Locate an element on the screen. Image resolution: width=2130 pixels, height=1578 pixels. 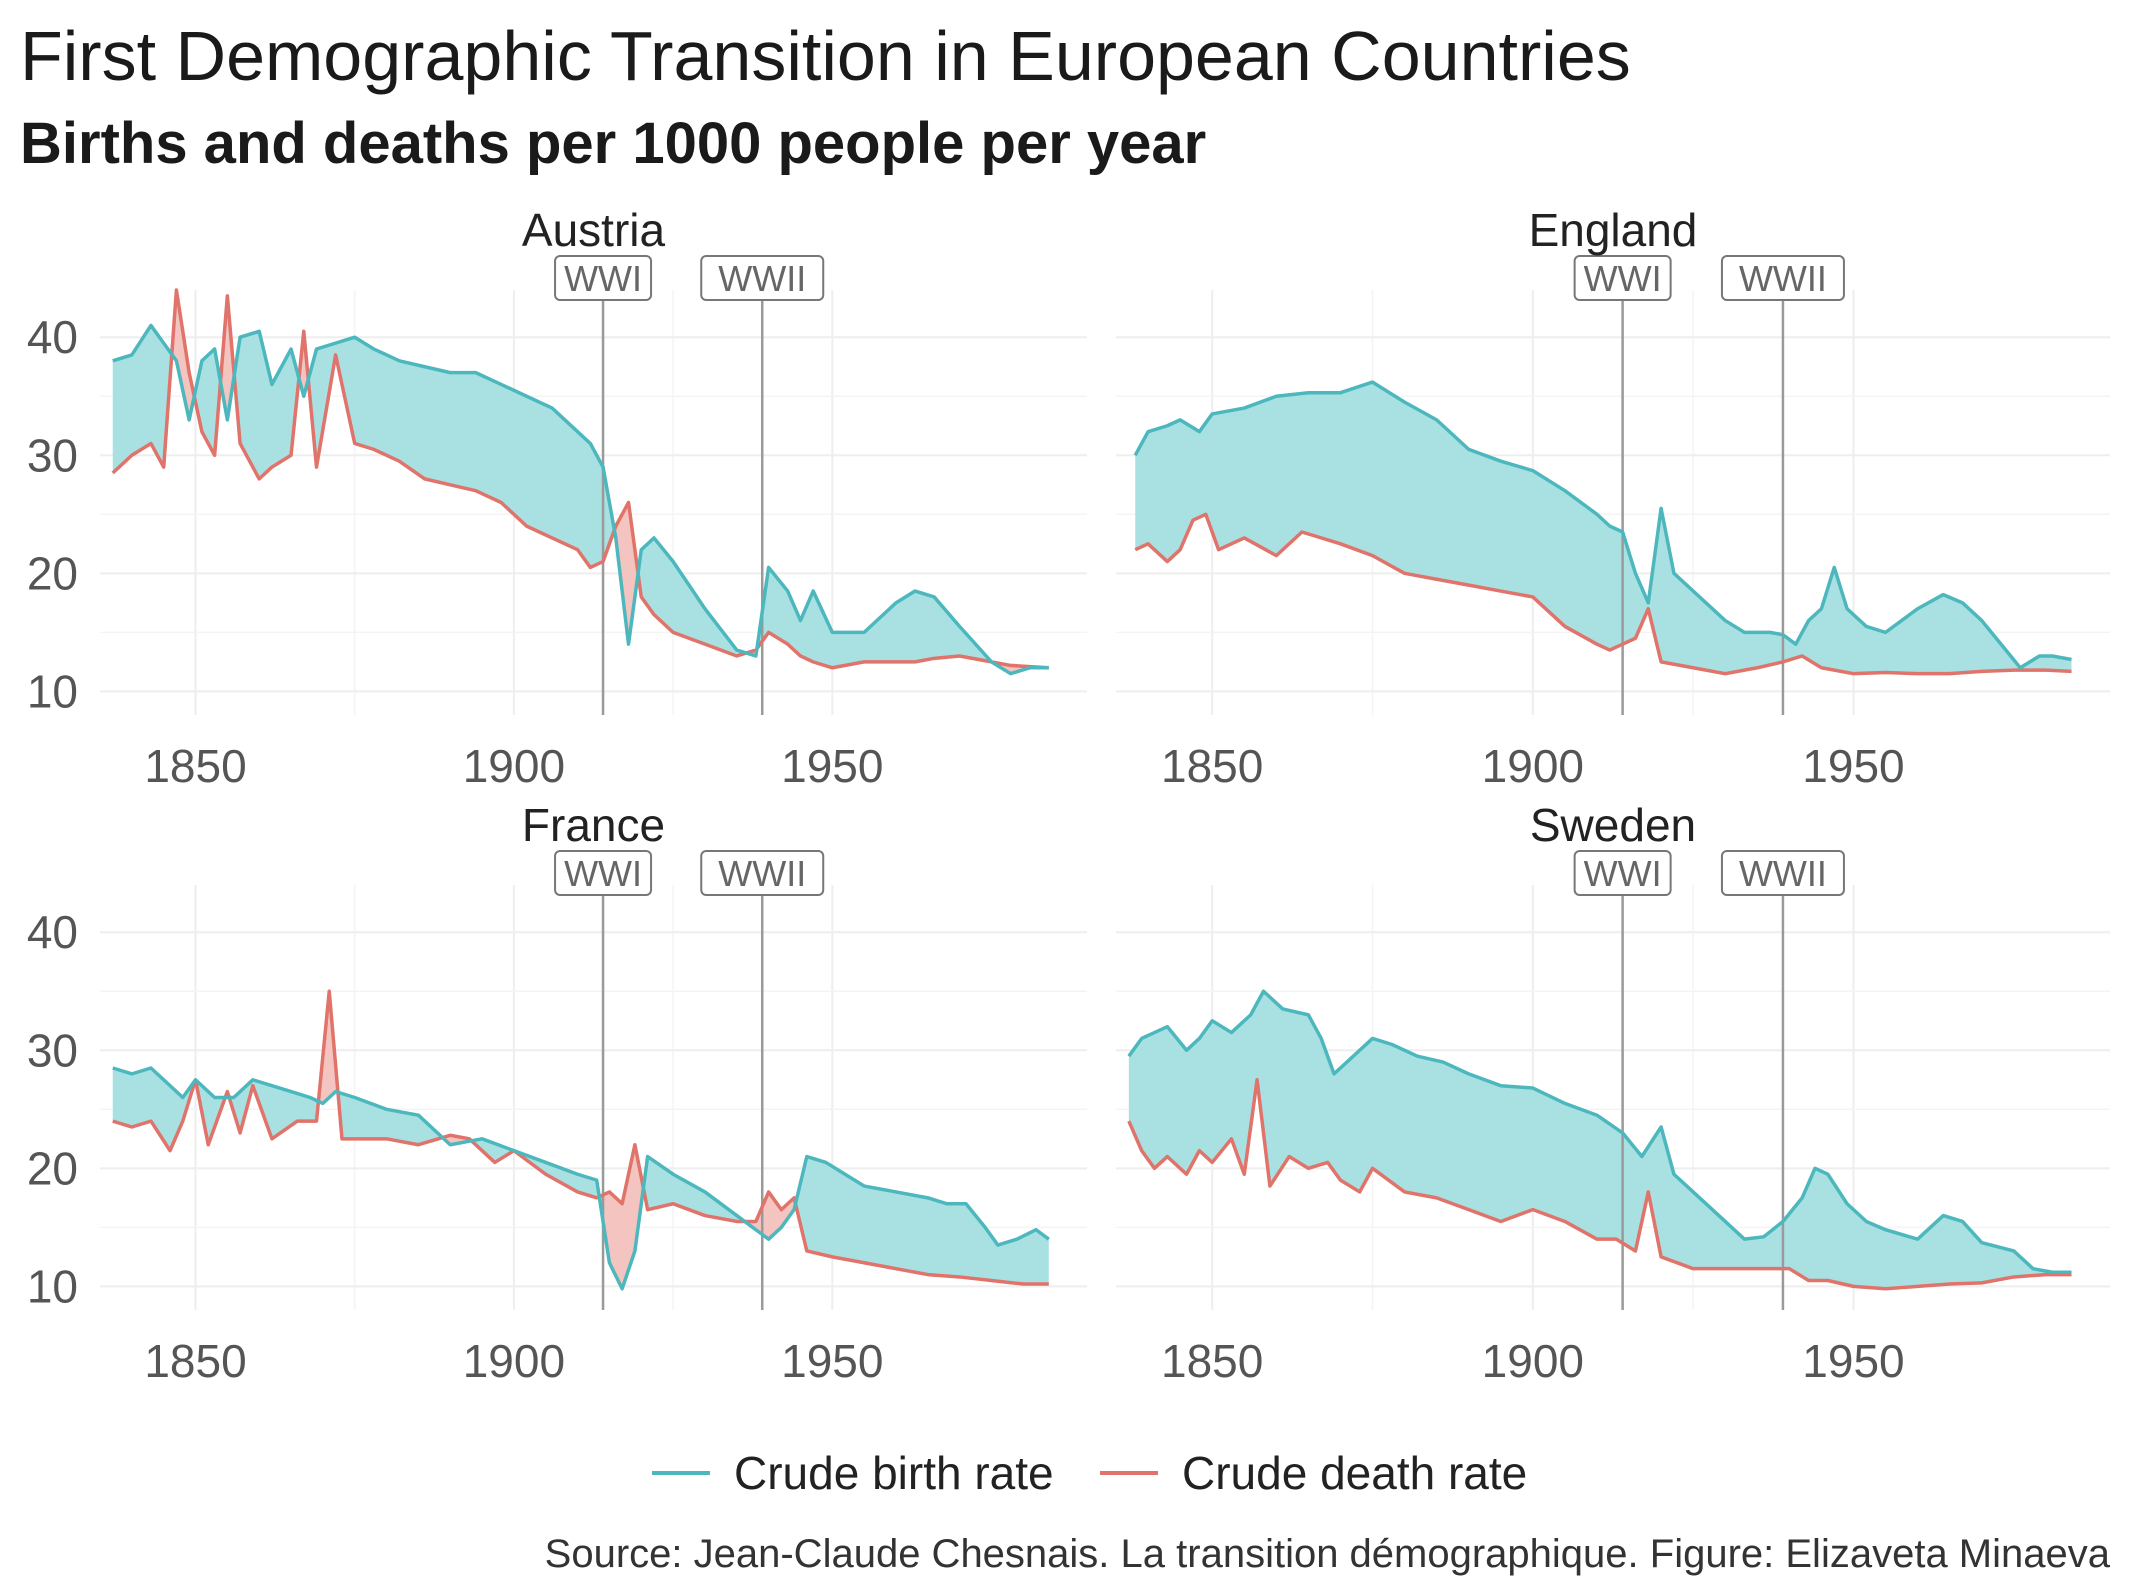
legend-death-label: Crude death rate is located at coordinates (1354, 1473).